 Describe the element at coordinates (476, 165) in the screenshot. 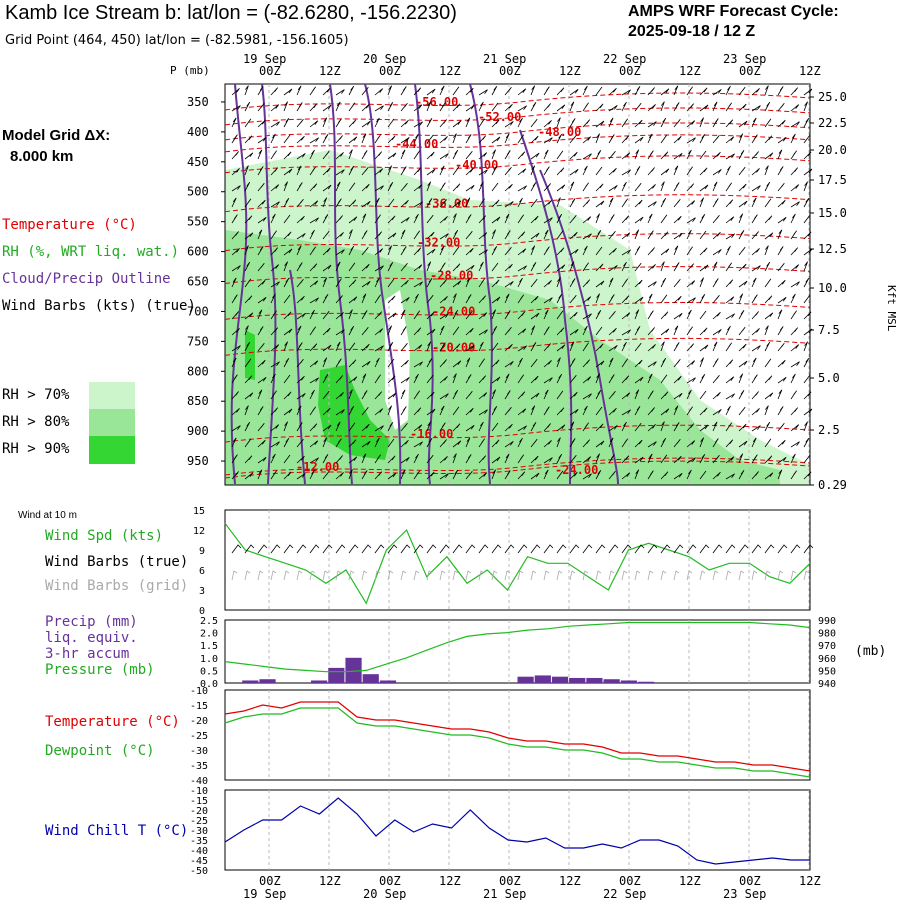

I see `temperature-contour-label: -40.00` at that location.